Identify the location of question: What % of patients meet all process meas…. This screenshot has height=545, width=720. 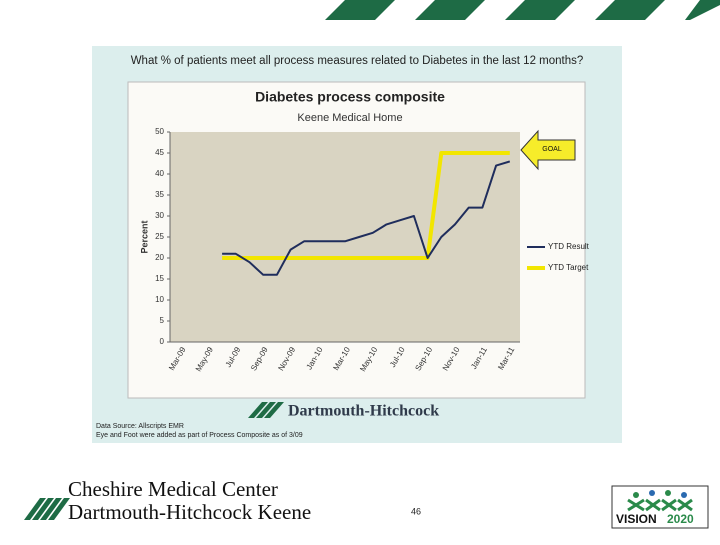
(357, 61).